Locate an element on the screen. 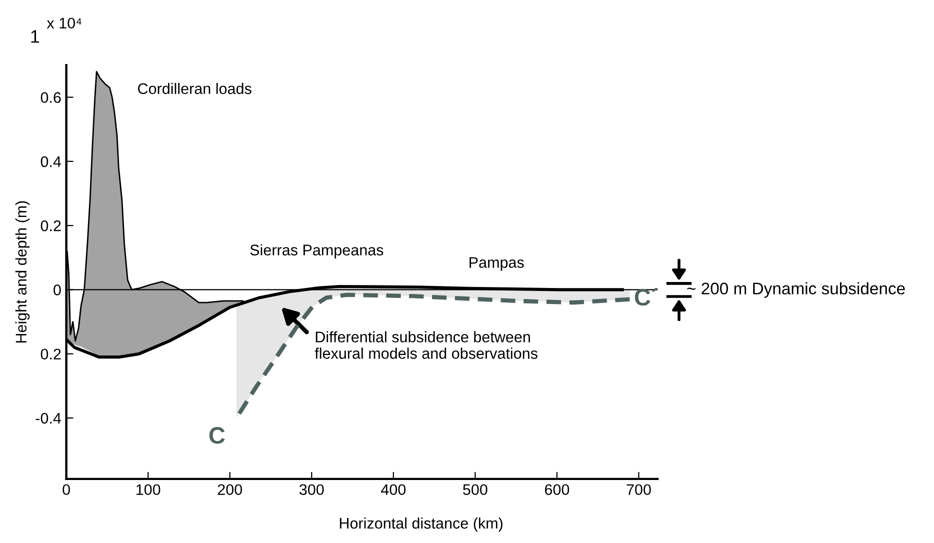 This screenshot has height=543, width=934. text: 1 is located at coordinates (35, 36).